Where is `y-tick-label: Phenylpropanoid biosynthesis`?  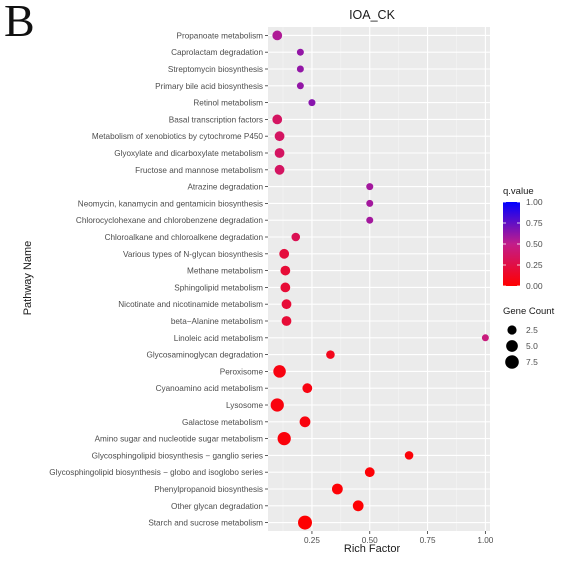
y-tick-label: Phenylpropanoid biosynthesis is located at coordinates (208, 489).